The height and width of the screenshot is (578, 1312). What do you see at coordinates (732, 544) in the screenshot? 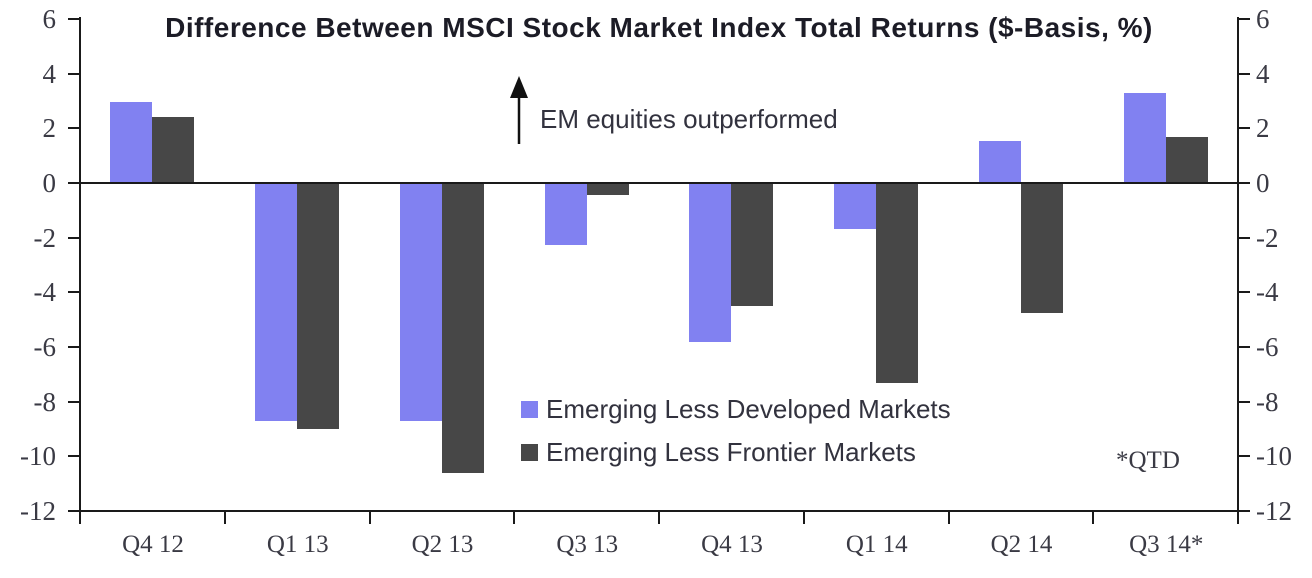
I see `x-axis-label: Q4 13` at bounding box center [732, 544].